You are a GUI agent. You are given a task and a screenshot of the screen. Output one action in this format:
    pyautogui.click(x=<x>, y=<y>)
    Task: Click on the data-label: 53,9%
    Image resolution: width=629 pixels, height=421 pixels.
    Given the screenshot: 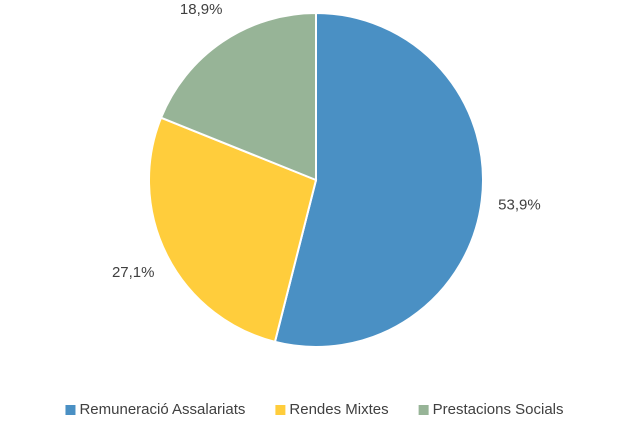 What is the action you would take?
    pyautogui.click(x=519, y=204)
    